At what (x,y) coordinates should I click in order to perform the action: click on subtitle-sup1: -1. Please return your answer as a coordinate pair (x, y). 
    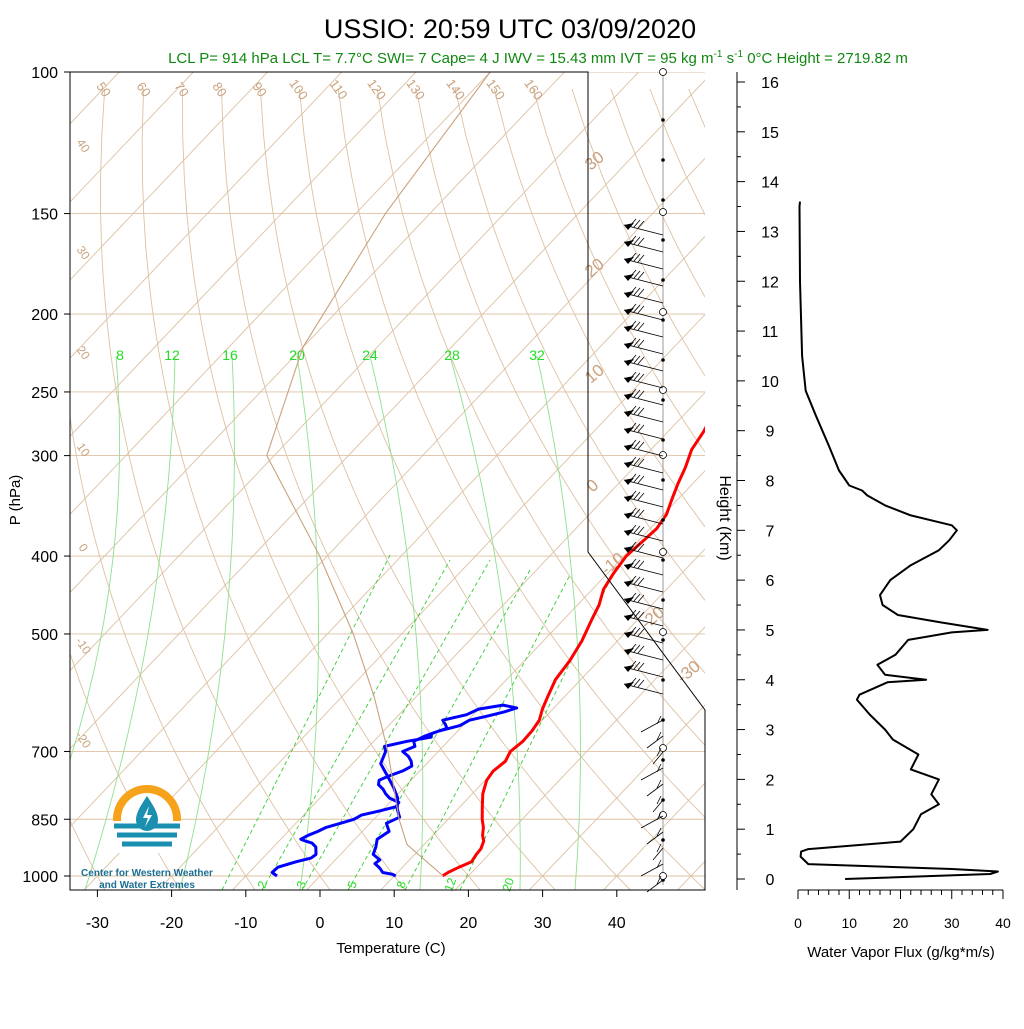
    Looking at the image, I should click on (718, 54).